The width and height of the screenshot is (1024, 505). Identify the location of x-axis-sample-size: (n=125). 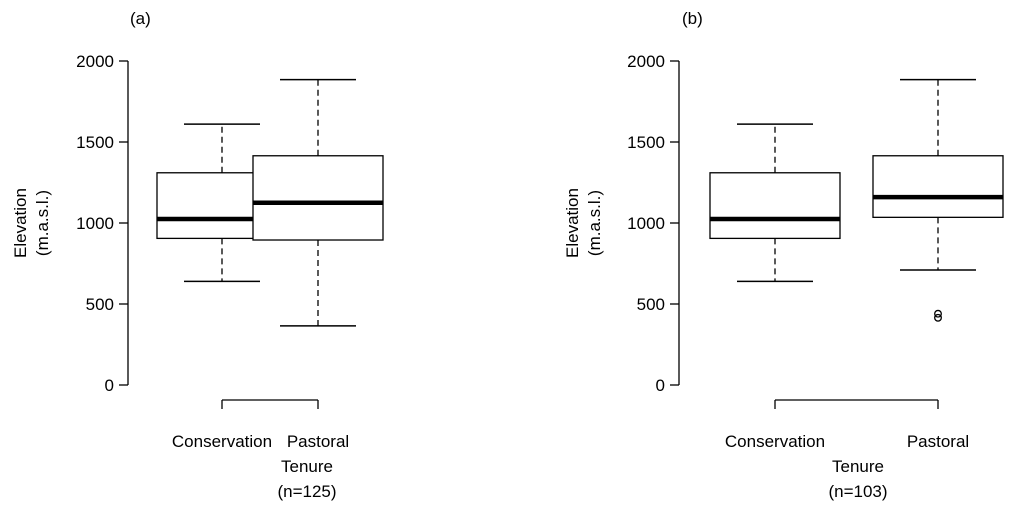
(306, 491).